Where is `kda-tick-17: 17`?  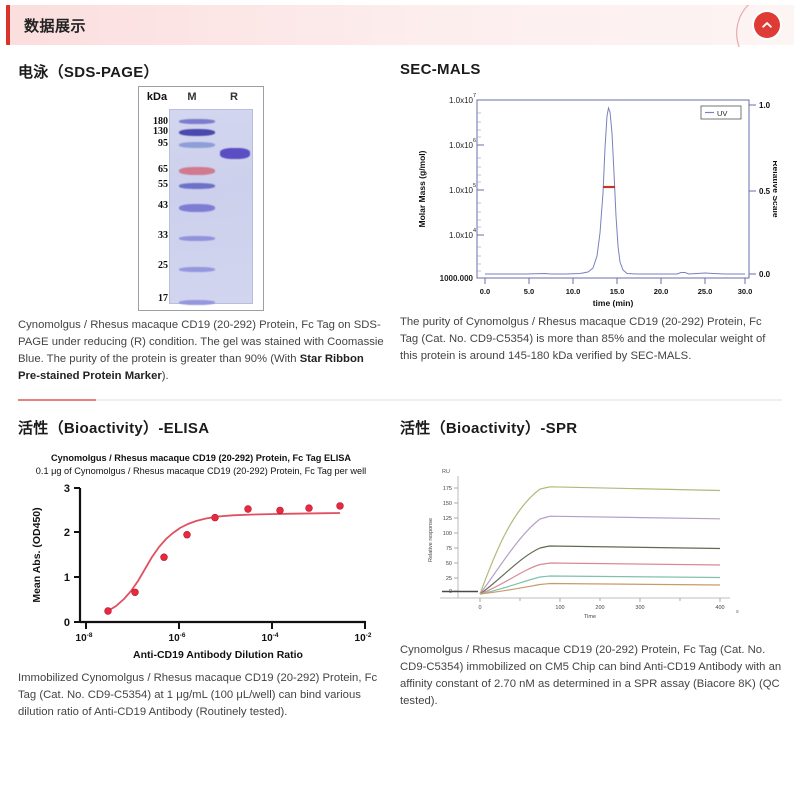
kda-tick-17: 17 is located at coordinates (163, 298).